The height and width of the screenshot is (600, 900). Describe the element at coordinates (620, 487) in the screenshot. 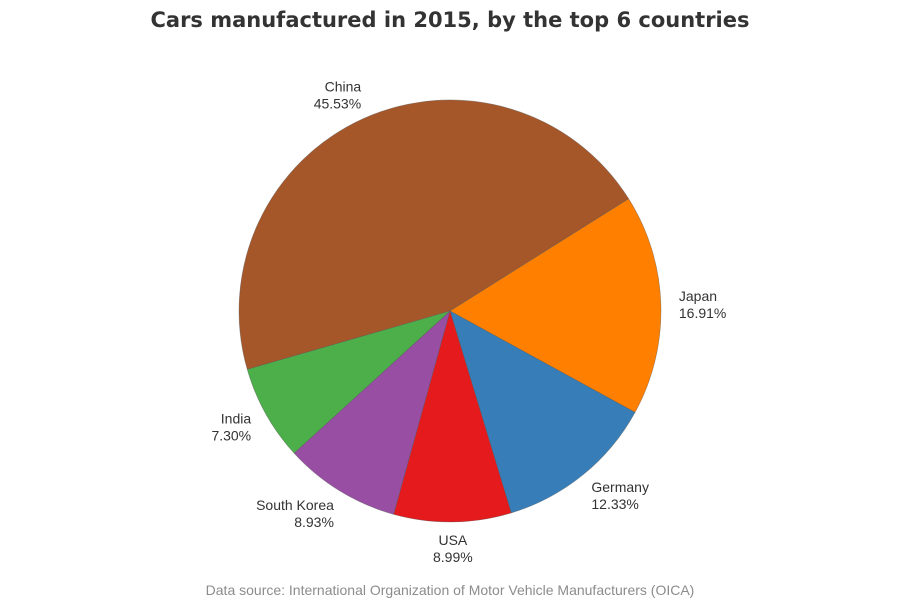

I see `slice-label-name: Germany` at that location.